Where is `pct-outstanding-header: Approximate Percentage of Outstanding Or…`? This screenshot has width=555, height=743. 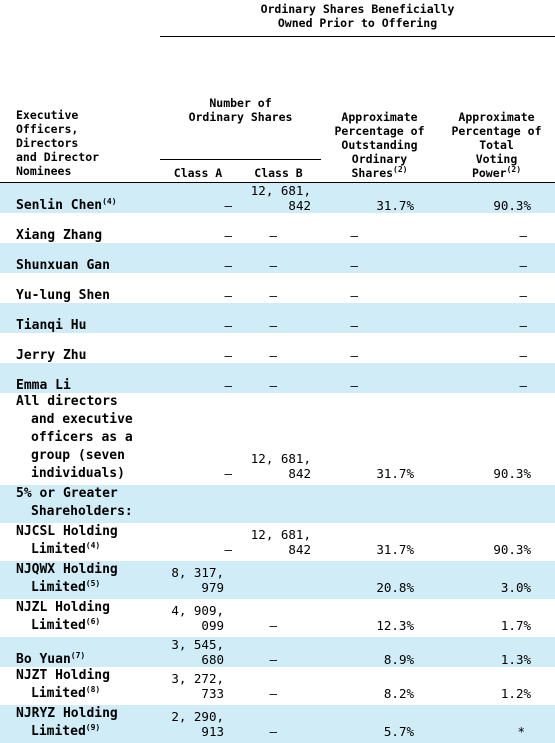
pct-outstanding-header: Approximate Percentage of Outstanding Or… is located at coordinates (379, 109).